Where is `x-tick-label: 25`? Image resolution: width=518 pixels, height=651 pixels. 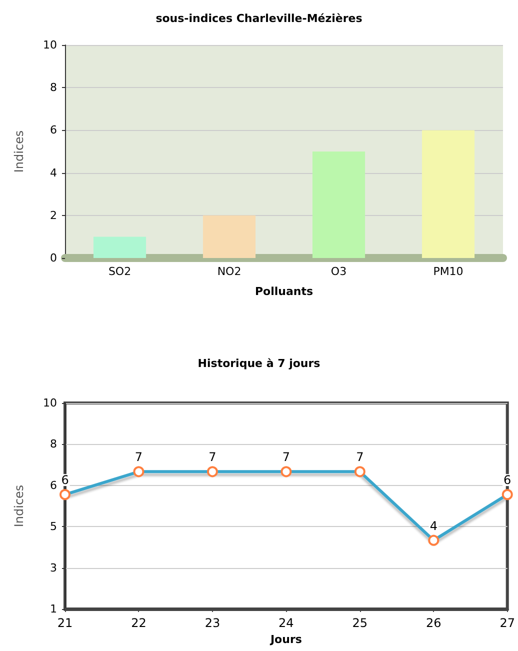 x-tick-label: 25 is located at coordinates (360, 623).